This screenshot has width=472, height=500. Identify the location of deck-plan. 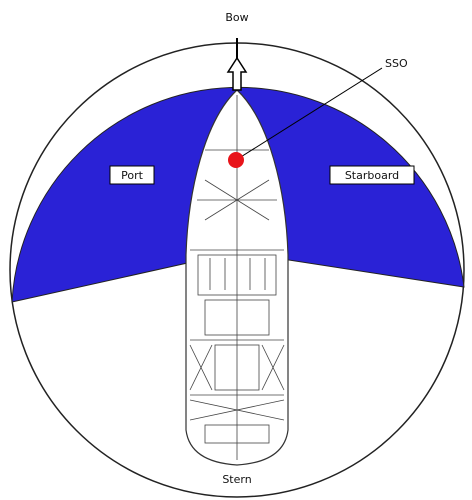
(237, 277).